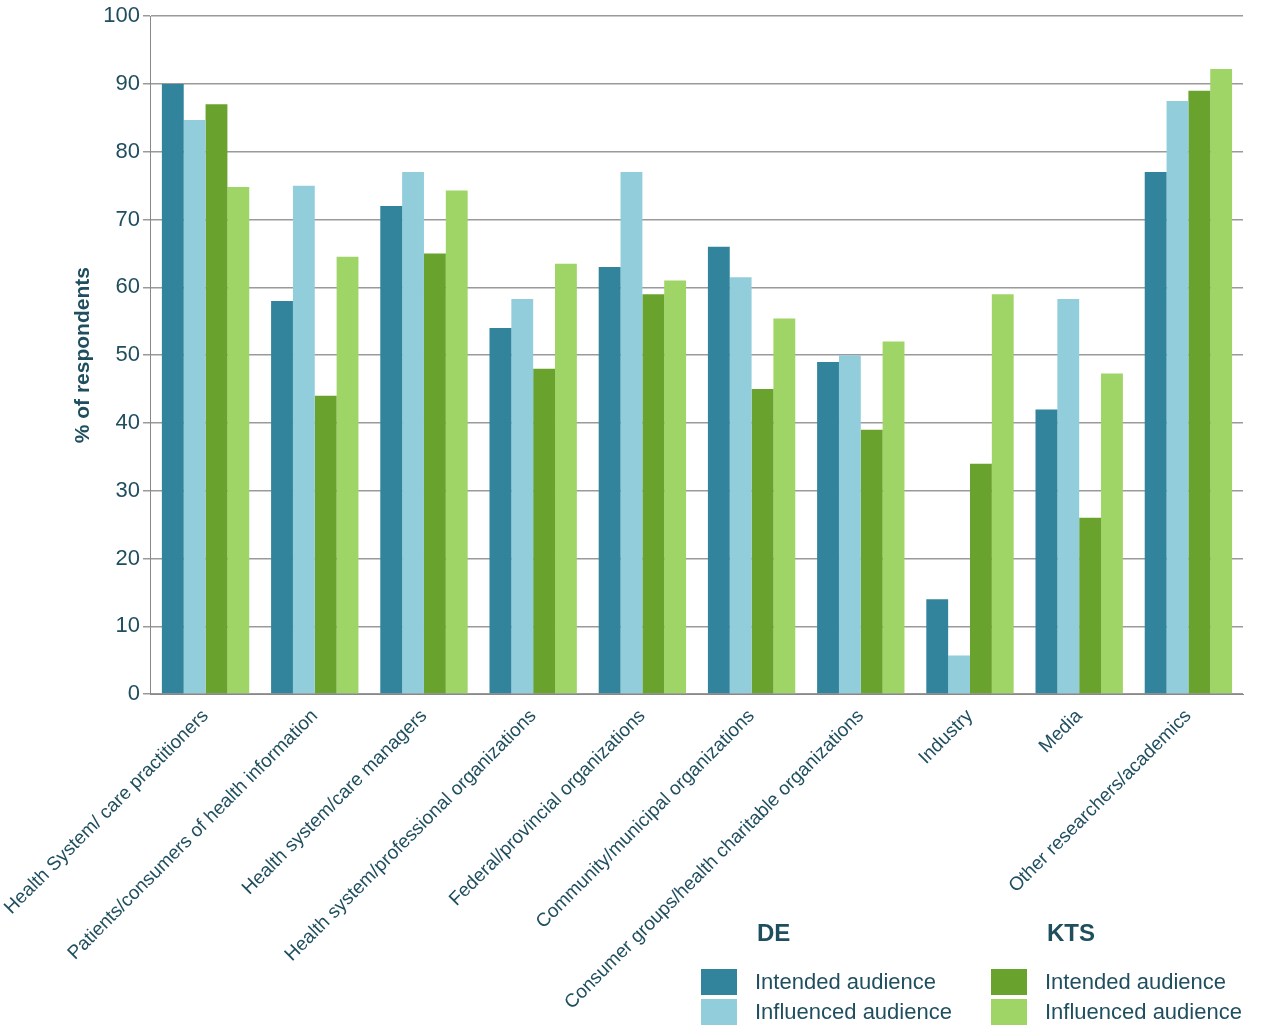 The width and height of the screenshot is (1281, 1027). I want to click on y-tick-label: 60, so click(127, 286).